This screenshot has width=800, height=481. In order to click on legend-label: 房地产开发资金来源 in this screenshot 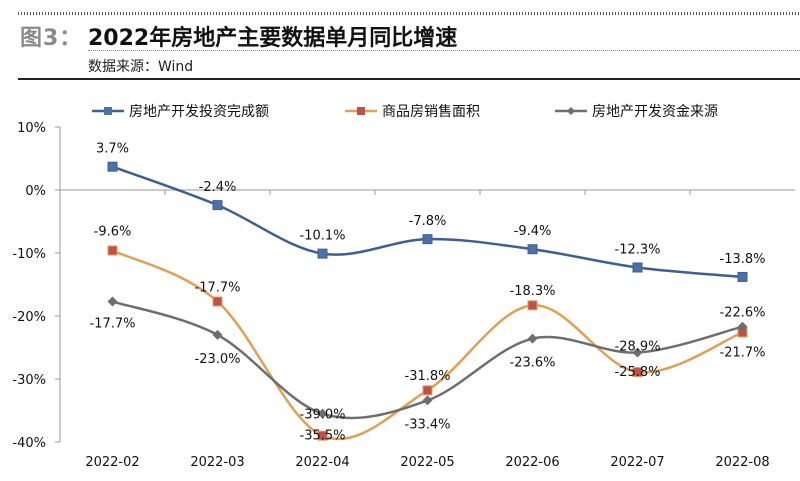, I will do `click(655, 112)`.